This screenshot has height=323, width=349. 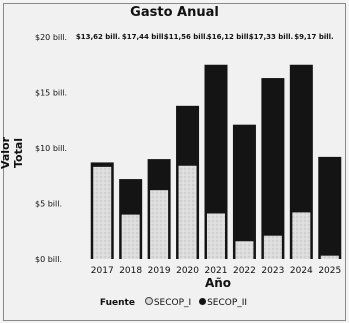 What do you see at coordinates (48, 259) in the screenshot?
I see `y-tick-label: $0 bill.` at bounding box center [48, 259].